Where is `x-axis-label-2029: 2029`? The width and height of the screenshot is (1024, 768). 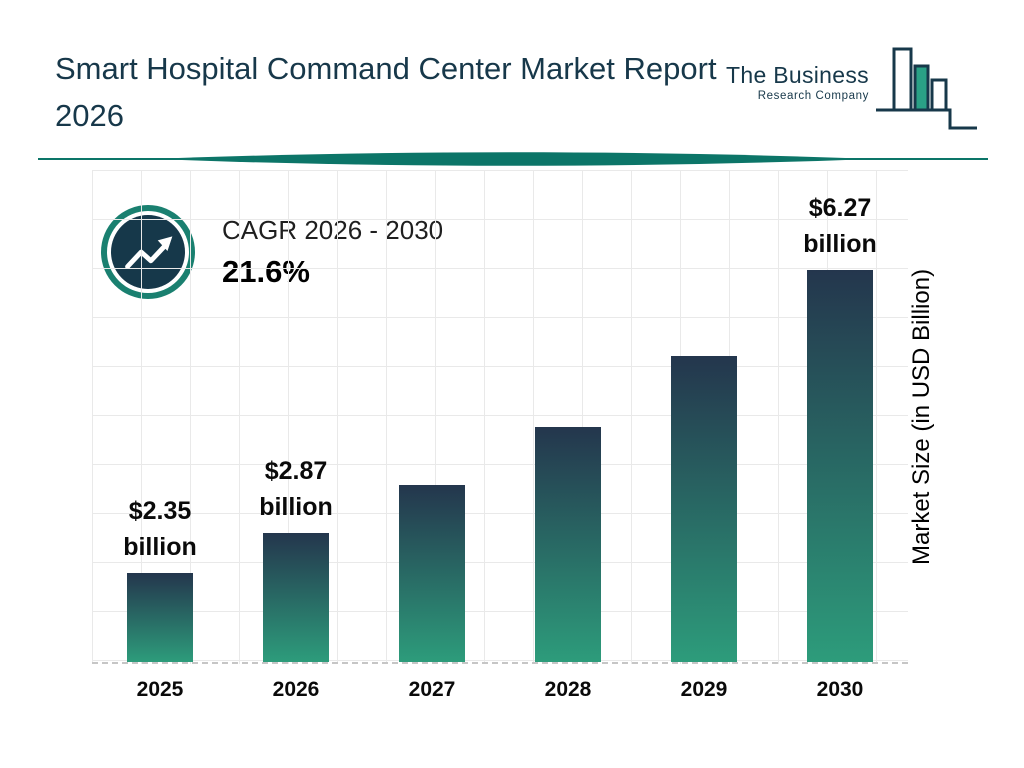
x-axis-label-2029: 2029 is located at coordinates (704, 689).